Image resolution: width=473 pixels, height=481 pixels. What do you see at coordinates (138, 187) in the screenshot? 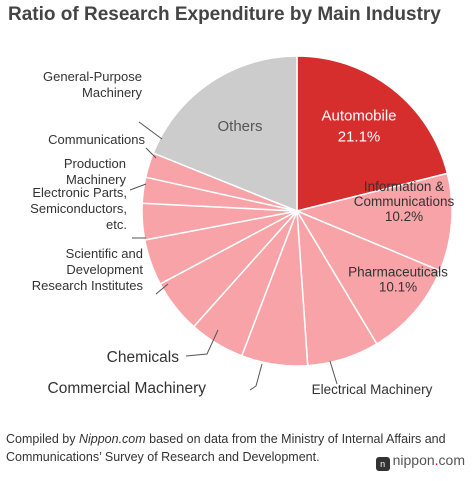
I see `leader-line-production-machinery` at bounding box center [138, 187].